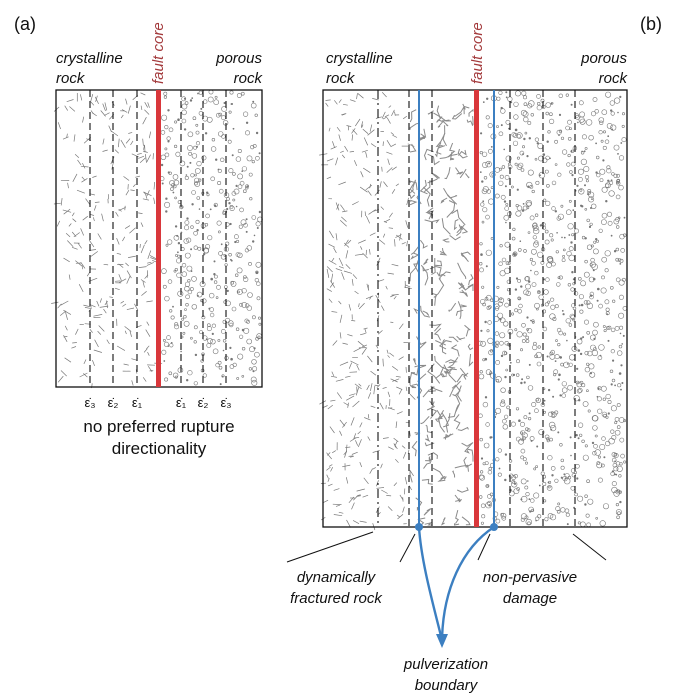 Image resolution: width=680 pixels, height=695 pixels. I want to click on pulverization-arrow-right, so click(467, 583).